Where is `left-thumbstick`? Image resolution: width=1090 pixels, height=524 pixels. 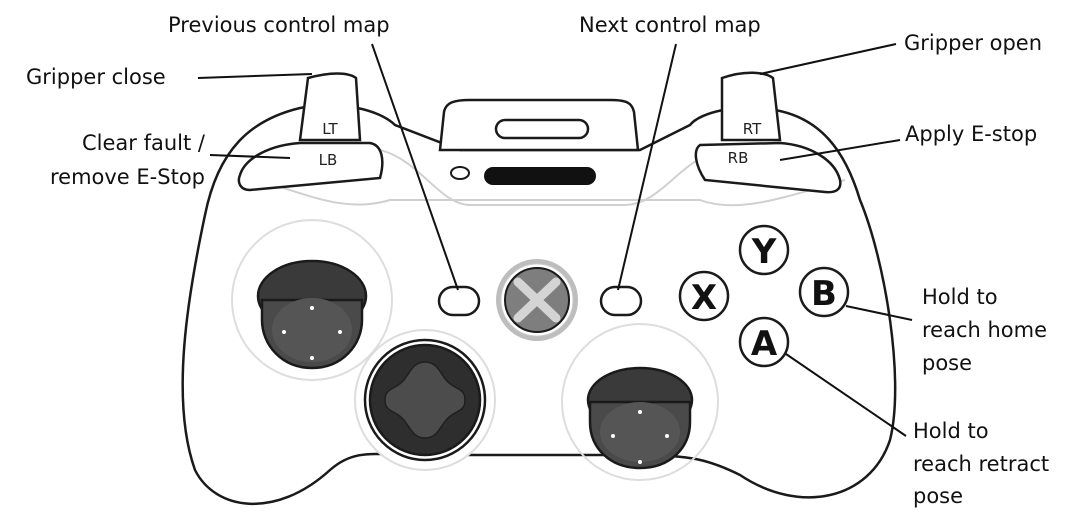
left-thumbstick is located at coordinates (312, 300).